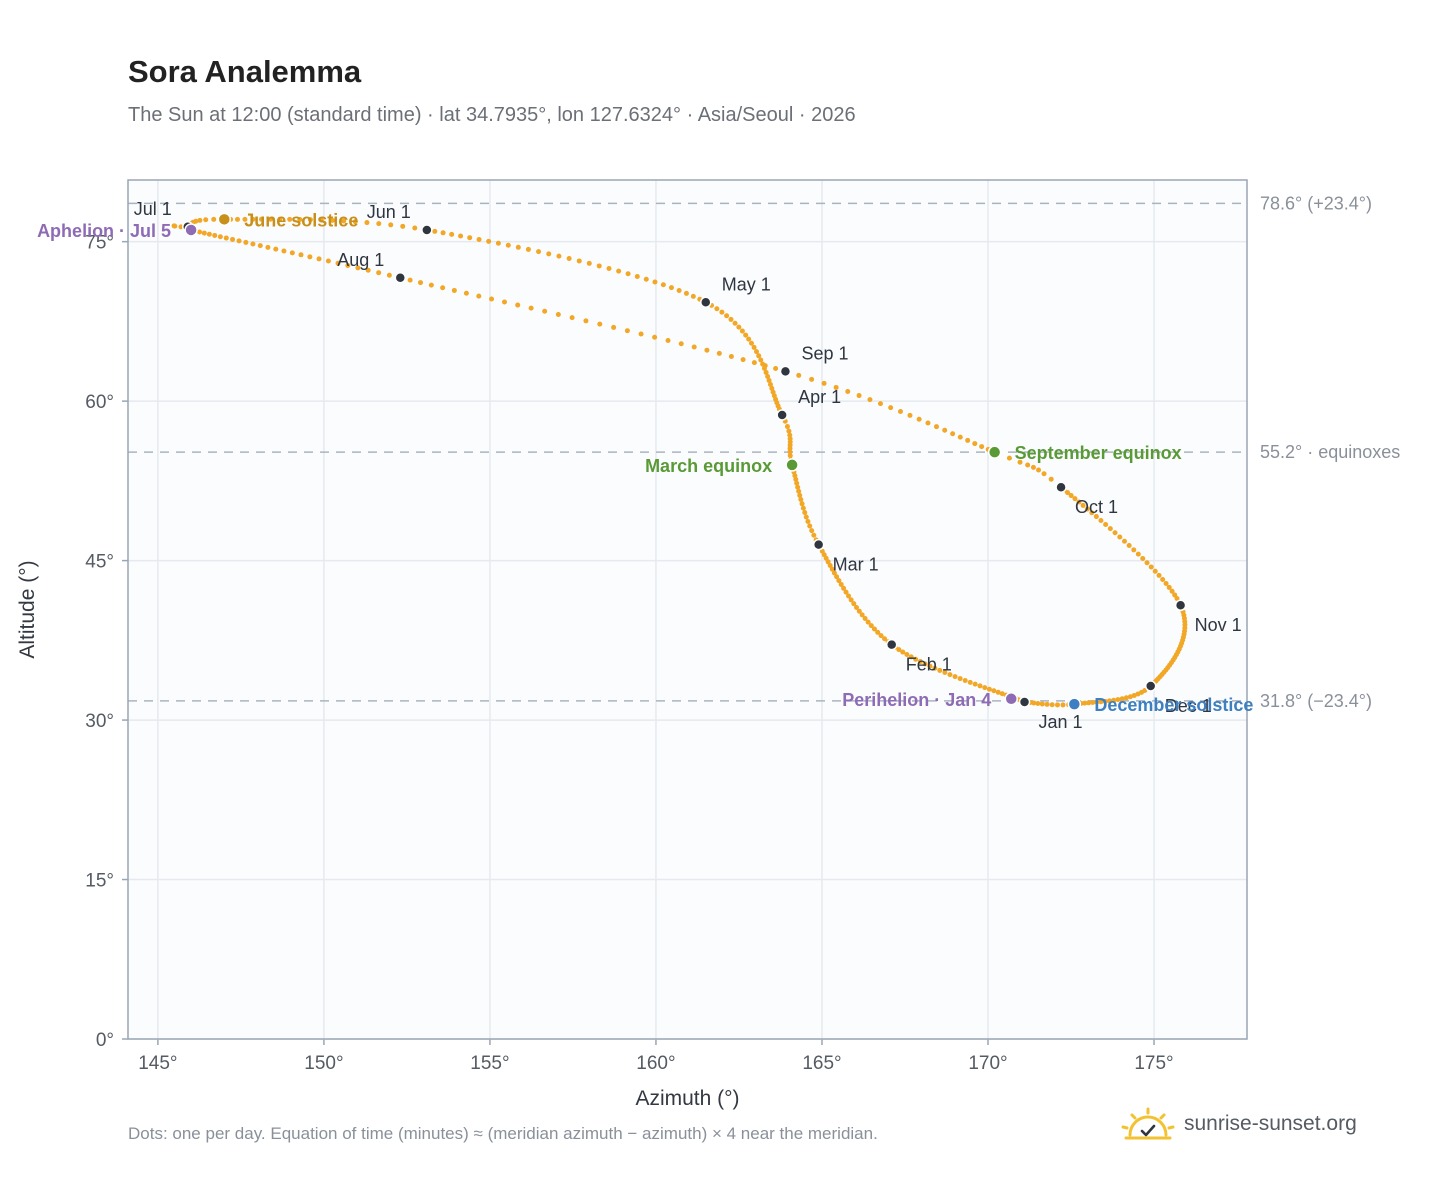 This screenshot has width=1448, height=1188. I want to click on event-marker, so click(1011, 699).